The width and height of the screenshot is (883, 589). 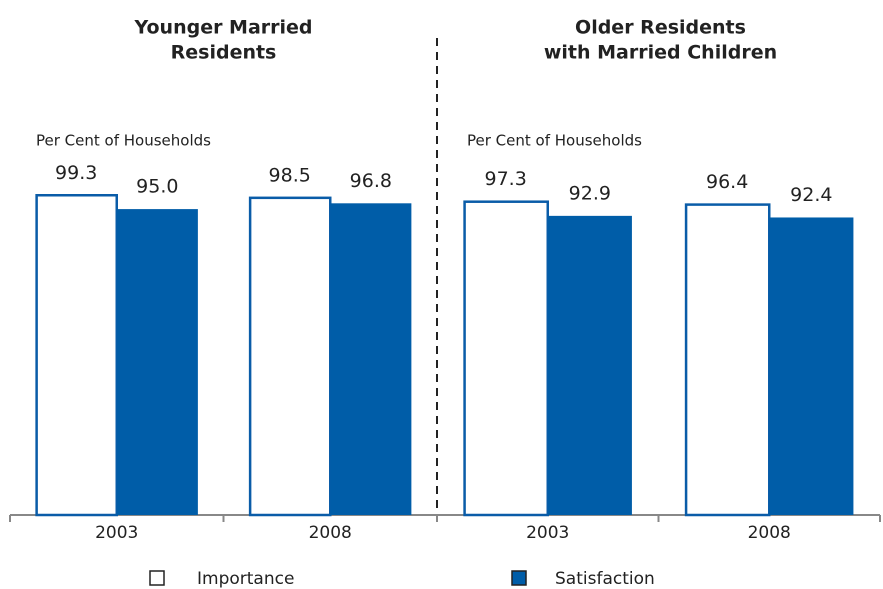 What do you see at coordinates (224, 53) in the screenshot?
I see `chart-title: Residents` at bounding box center [224, 53].